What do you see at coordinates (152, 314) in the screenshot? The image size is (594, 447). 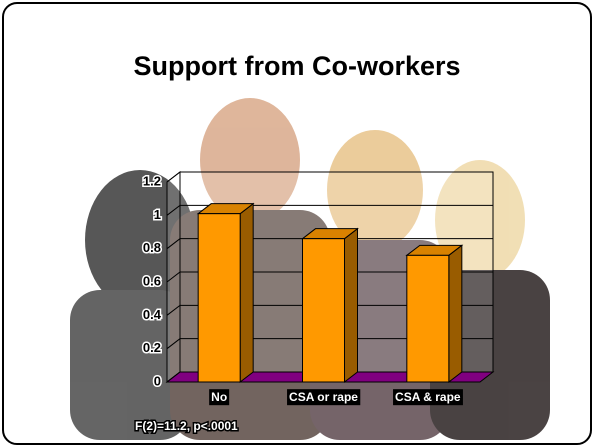 I see `y-tick-label: 0.4` at bounding box center [152, 314].